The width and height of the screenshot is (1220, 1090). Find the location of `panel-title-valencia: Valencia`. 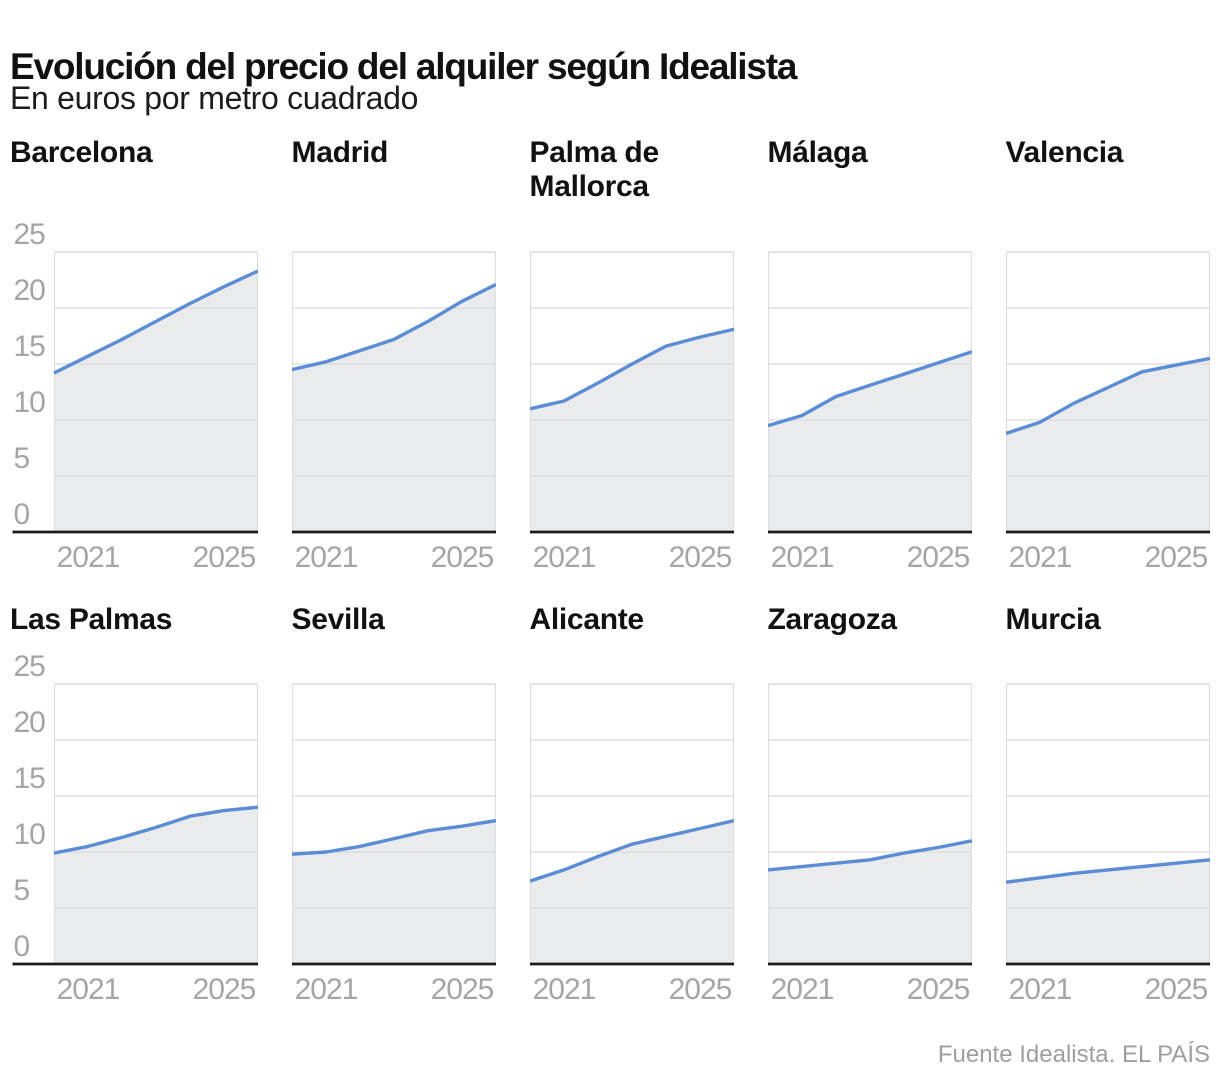

panel-title-valencia: Valencia is located at coordinates (1064, 152).